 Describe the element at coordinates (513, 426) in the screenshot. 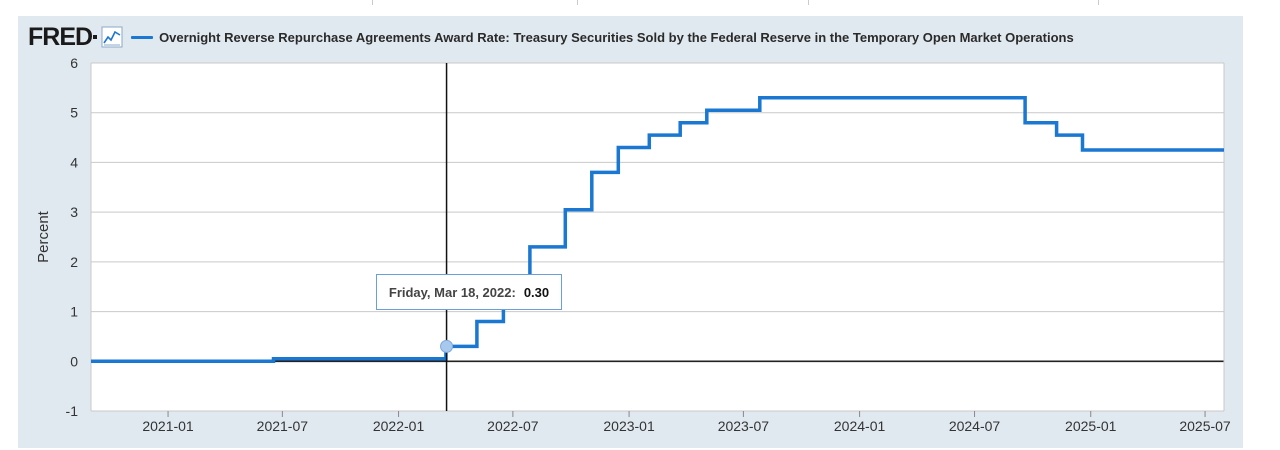

I see `x-tick-label: 2022-07` at that location.